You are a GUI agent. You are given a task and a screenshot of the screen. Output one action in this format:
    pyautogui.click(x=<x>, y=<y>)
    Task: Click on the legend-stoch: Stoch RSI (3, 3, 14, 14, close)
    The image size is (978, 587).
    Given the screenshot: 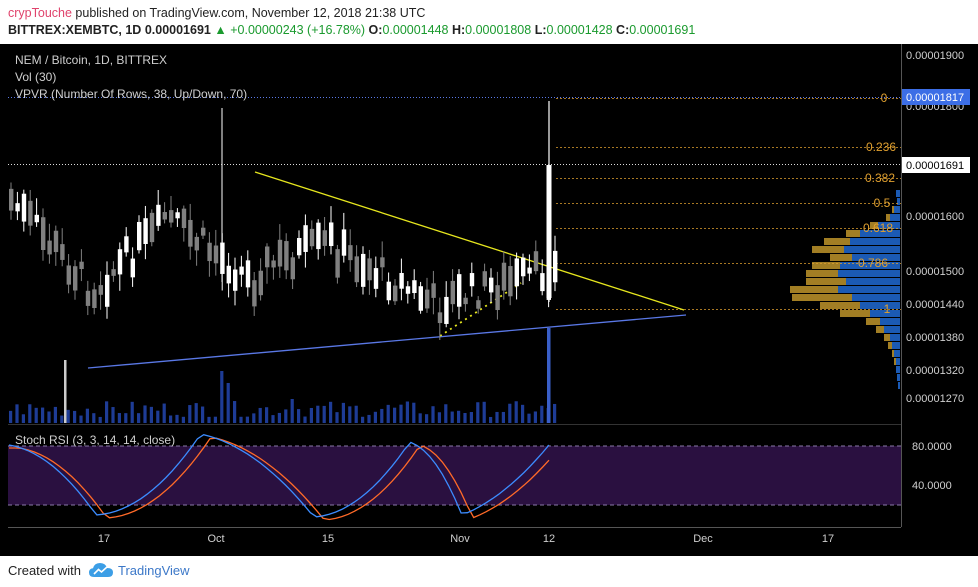 What is the action you would take?
    pyautogui.click(x=95, y=440)
    